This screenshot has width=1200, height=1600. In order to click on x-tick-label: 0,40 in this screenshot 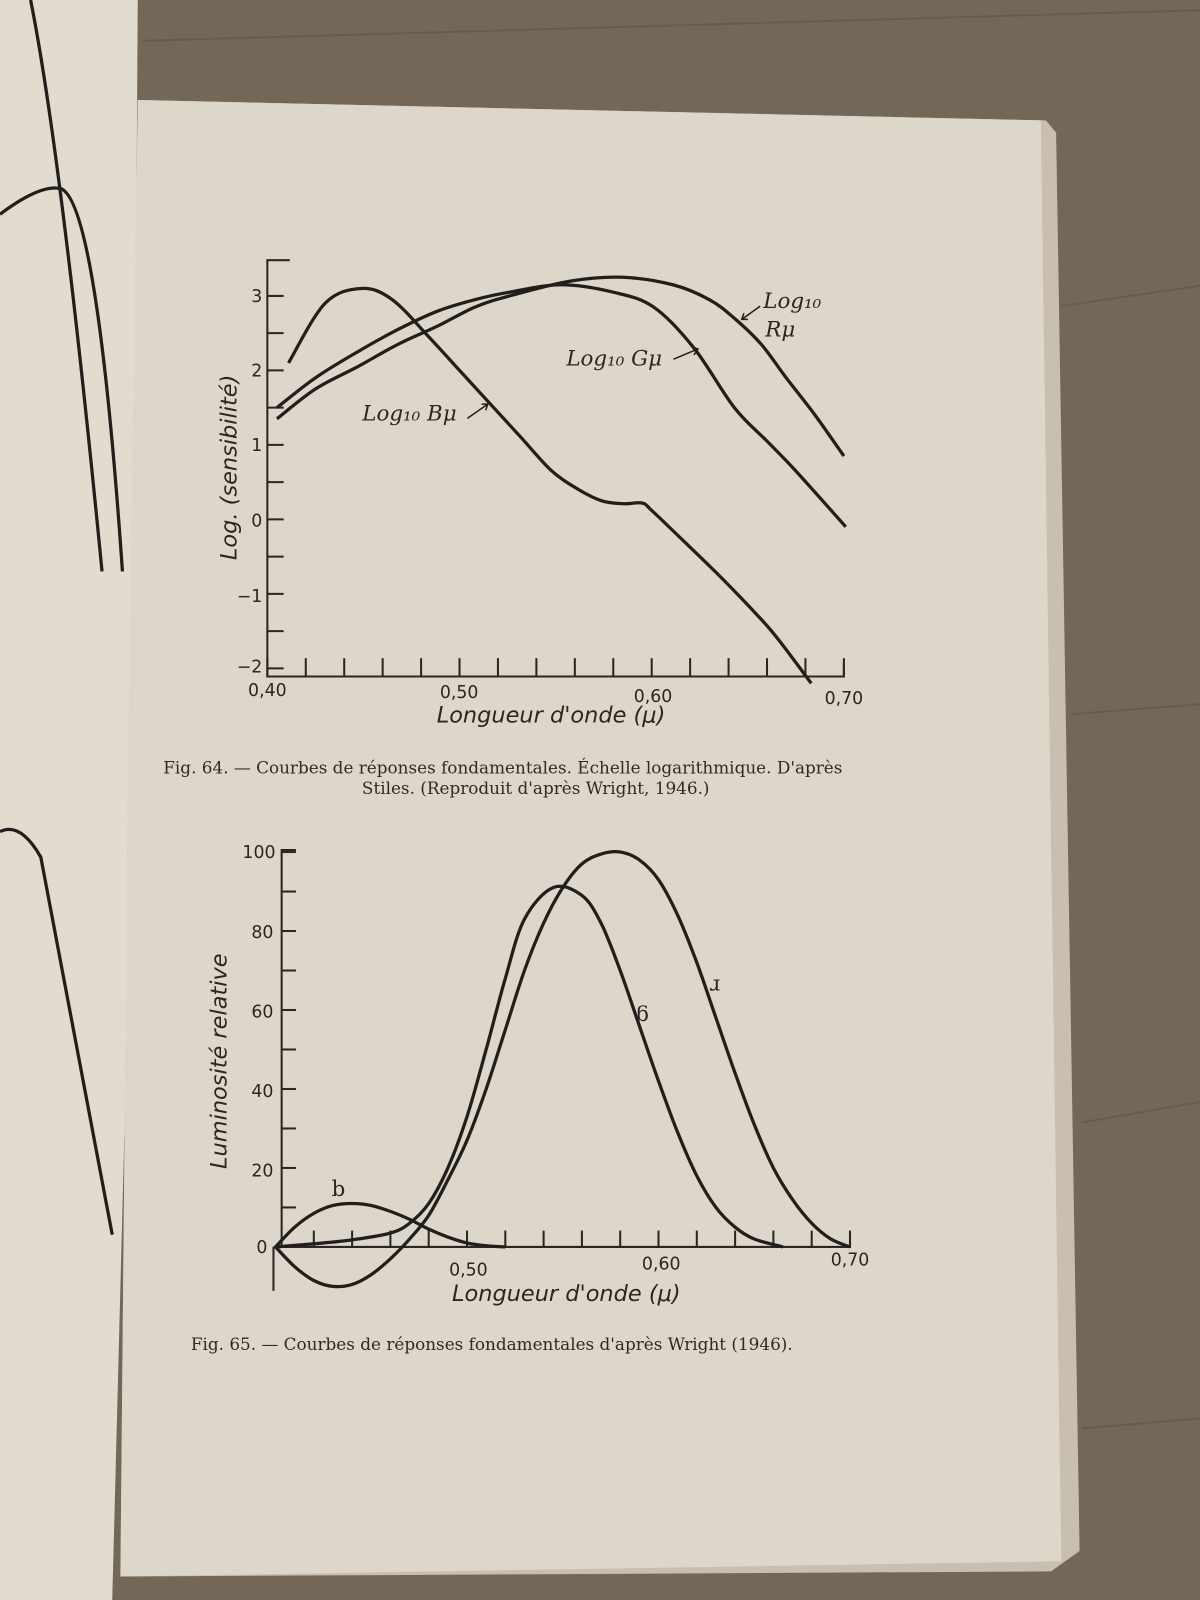, I will do `click(267, 691)`.